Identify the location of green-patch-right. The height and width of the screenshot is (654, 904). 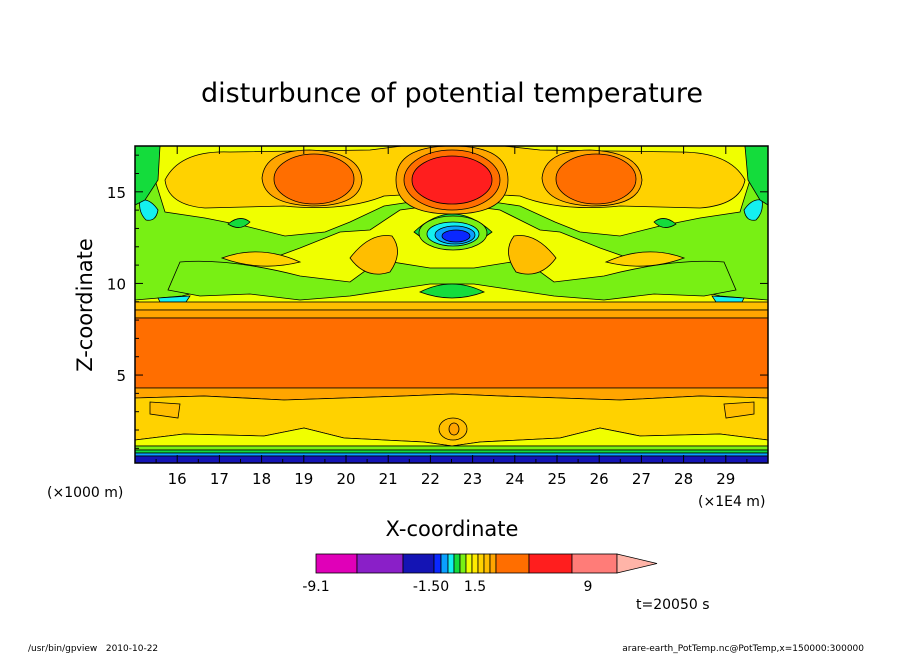
(756, 176).